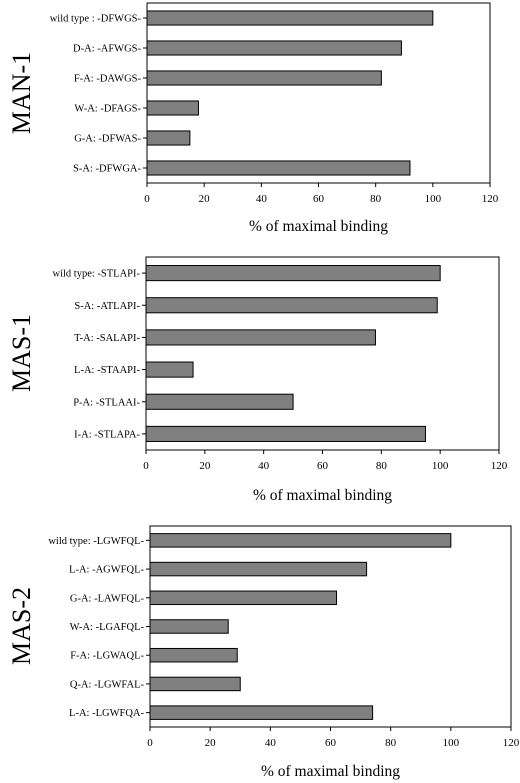 Image resolution: width=520 pixels, height=783 pixels. Describe the element at coordinates (107, 139) in the screenshot. I see `category-label: G-A: -DFWAS-` at that location.